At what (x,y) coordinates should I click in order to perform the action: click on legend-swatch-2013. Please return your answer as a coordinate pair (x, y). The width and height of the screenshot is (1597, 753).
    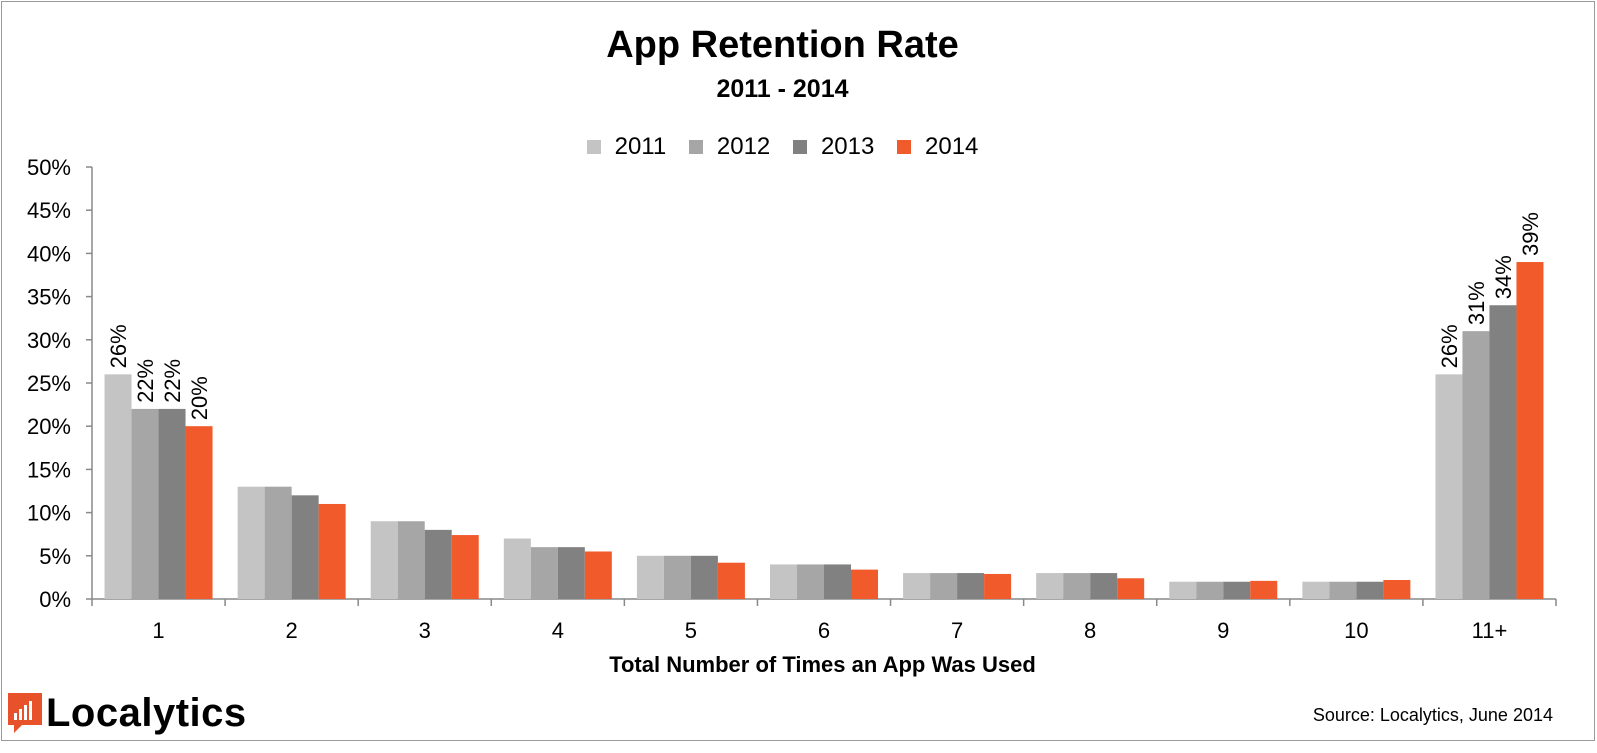
    Looking at the image, I should click on (799, 147).